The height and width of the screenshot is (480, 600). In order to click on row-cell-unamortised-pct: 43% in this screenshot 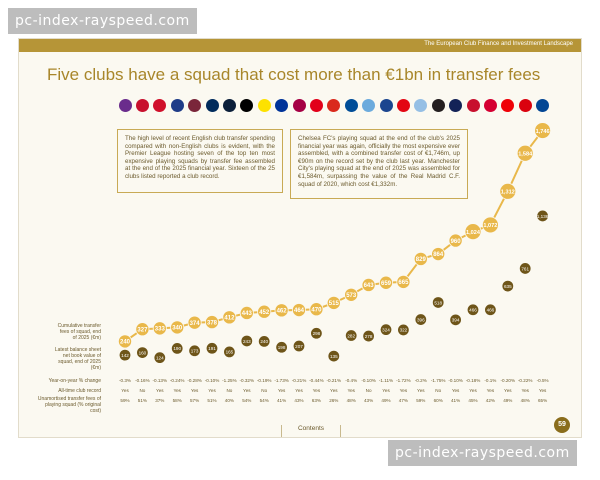, I will do `click(368, 400)`.